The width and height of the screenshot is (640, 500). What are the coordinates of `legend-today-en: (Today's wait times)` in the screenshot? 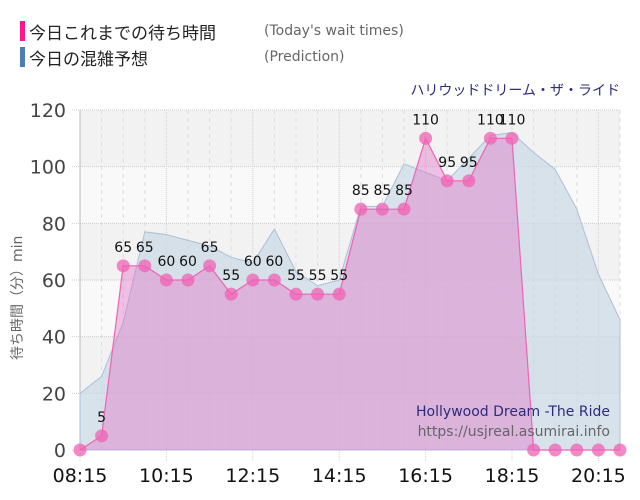 It's located at (334, 31).